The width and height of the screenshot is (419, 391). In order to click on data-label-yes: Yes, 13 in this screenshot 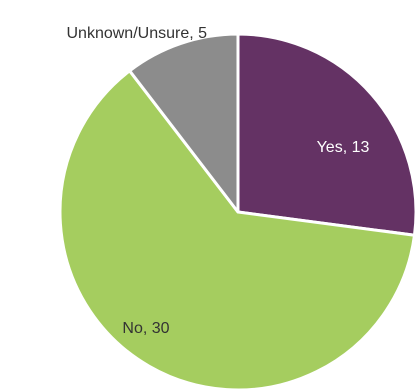, I will do `click(343, 147)`.